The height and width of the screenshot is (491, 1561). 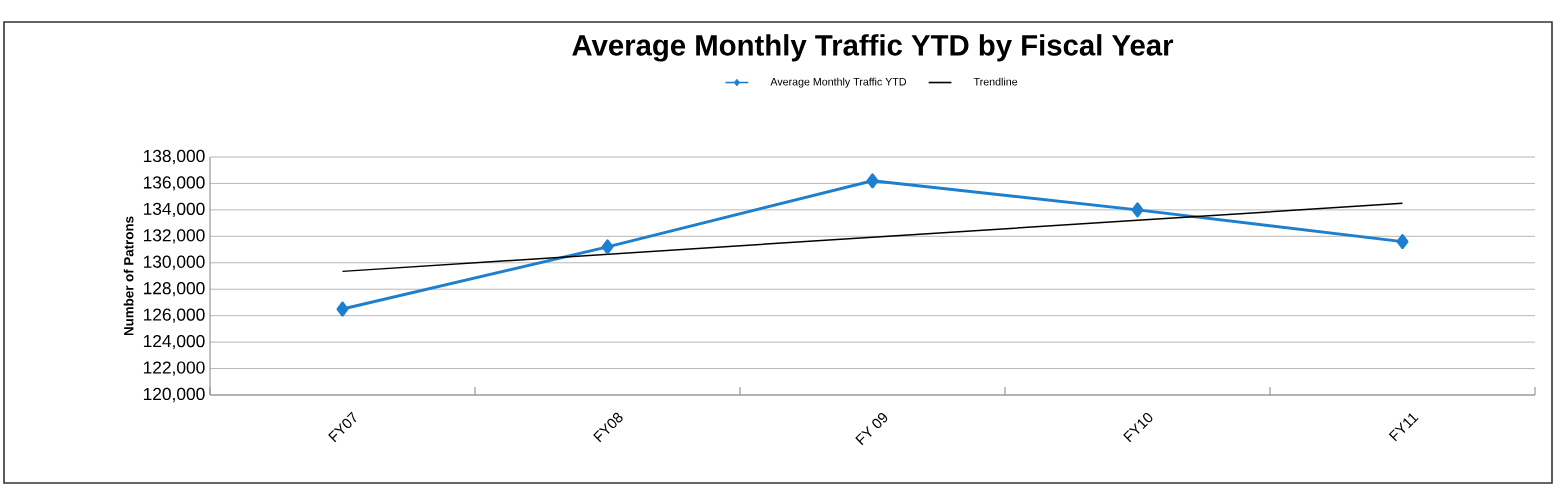 What do you see at coordinates (174, 262) in the screenshot?
I see `y-tick-label: 130,000` at bounding box center [174, 262].